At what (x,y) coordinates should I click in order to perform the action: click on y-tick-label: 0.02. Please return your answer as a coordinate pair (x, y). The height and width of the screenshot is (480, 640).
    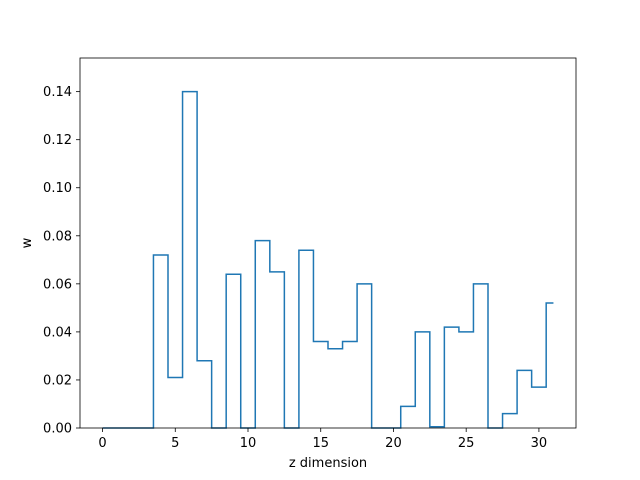
    Looking at the image, I should click on (57, 380).